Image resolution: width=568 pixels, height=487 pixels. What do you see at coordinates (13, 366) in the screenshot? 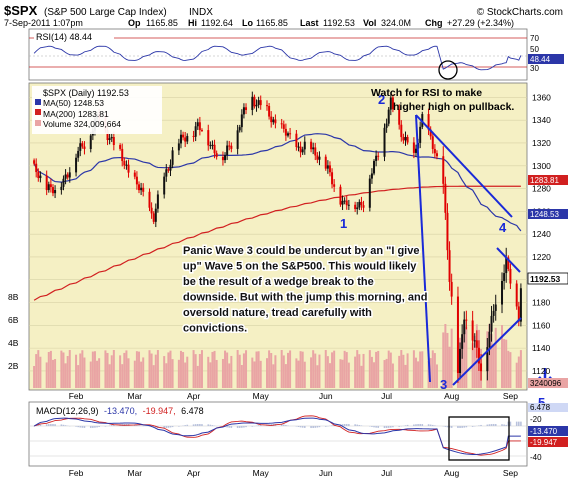
I see `volume-tick-label: 2B` at bounding box center [13, 366].